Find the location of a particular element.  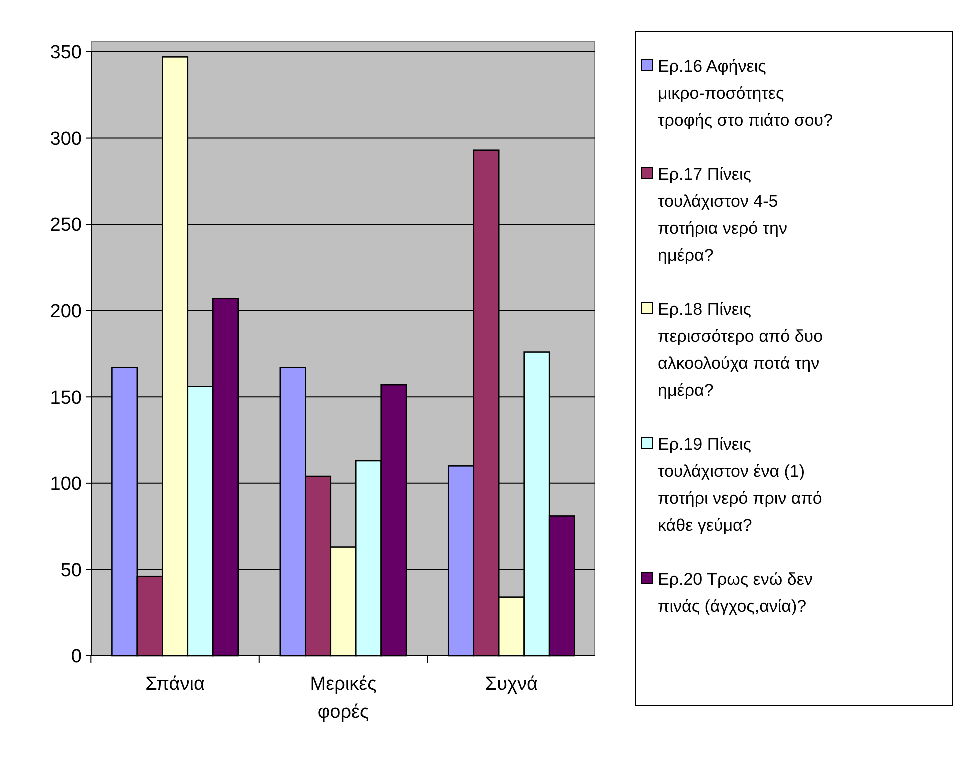

legend-label: Ερ.16 Αφήνεις μικρο-ποσότητες τροφής στο πιάτο σου? is located at coordinates (746, 93).